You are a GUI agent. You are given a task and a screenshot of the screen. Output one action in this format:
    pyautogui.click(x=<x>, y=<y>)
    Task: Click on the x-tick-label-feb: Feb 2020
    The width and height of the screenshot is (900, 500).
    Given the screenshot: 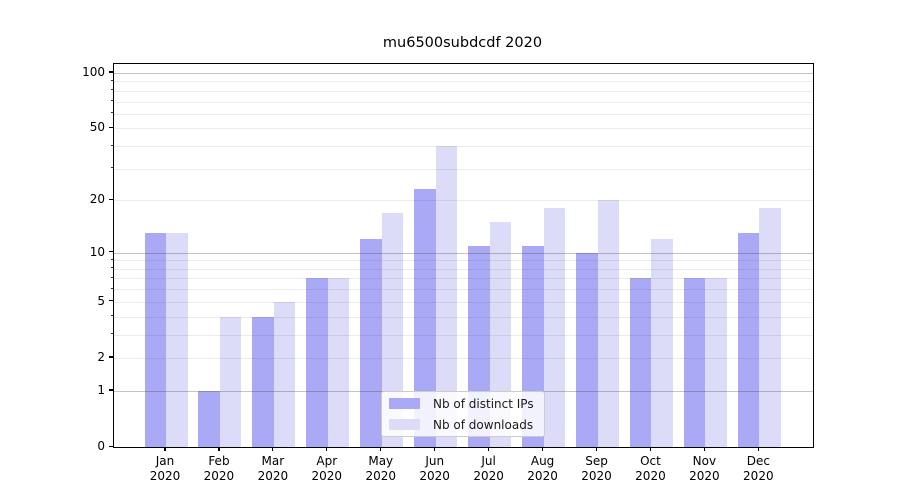 What is the action you would take?
    pyautogui.click(x=219, y=468)
    